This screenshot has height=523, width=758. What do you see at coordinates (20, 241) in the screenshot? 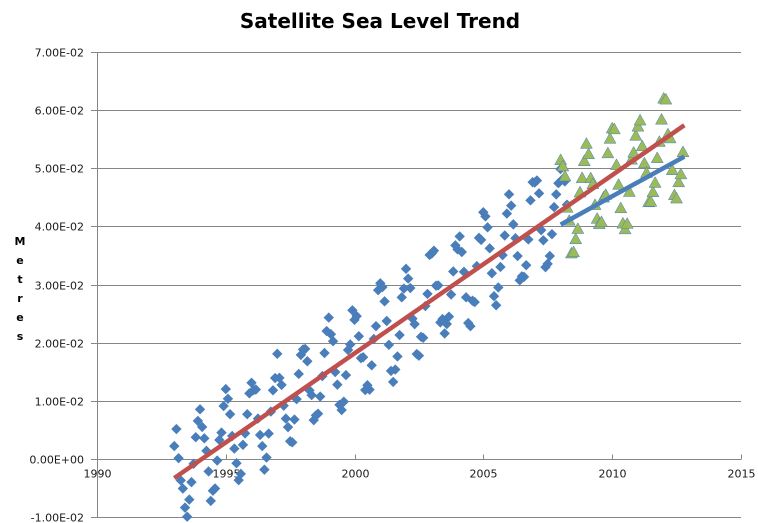
I see `y-axis-label-letter: M` at bounding box center [20, 241].